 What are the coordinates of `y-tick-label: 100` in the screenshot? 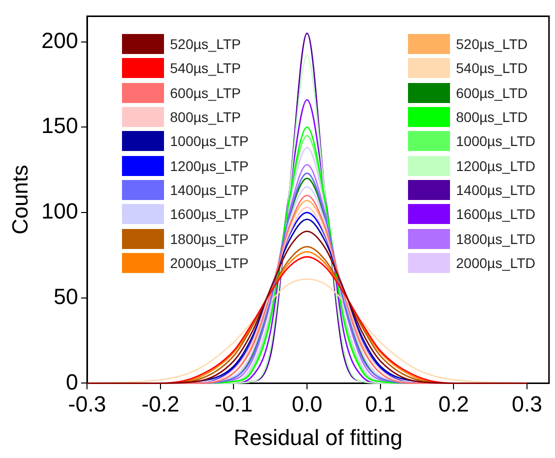 It's located at (59, 211).